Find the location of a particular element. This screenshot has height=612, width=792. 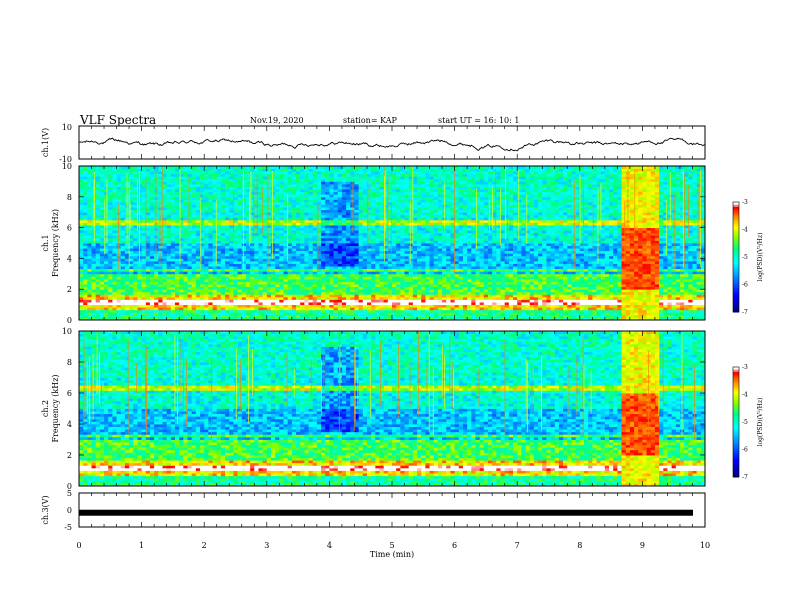

time-xtick: 3 is located at coordinates (266, 545).